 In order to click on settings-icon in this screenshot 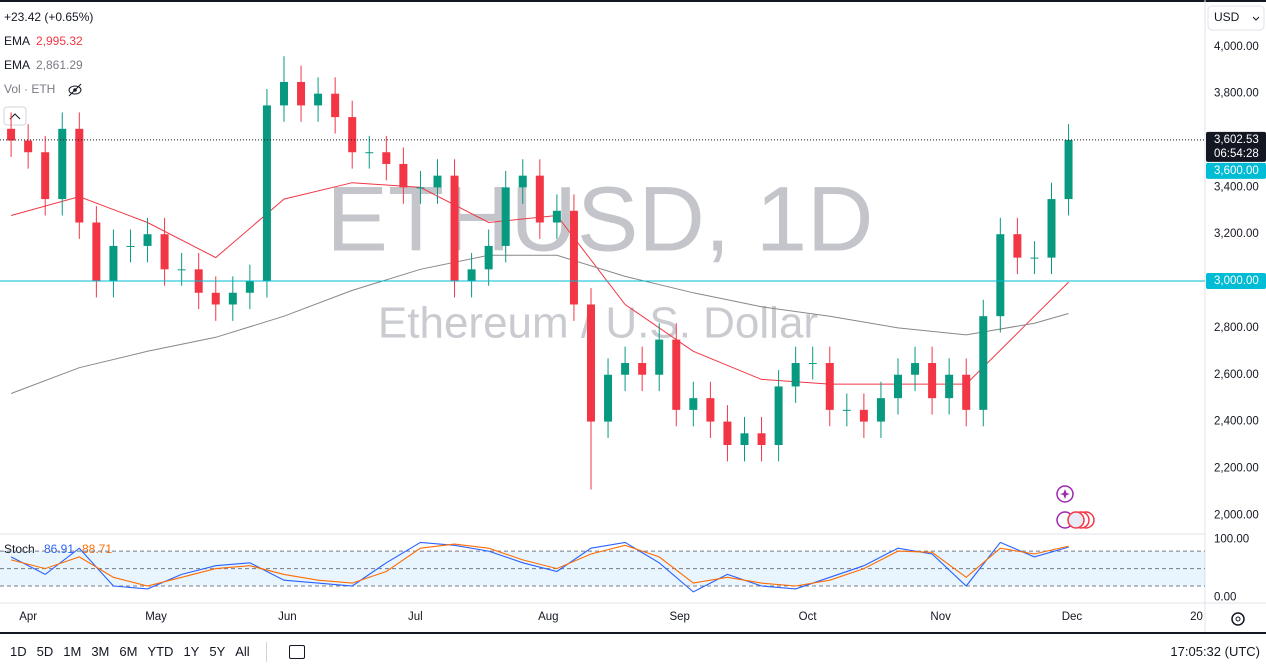, I will do `click(1238, 619)`.